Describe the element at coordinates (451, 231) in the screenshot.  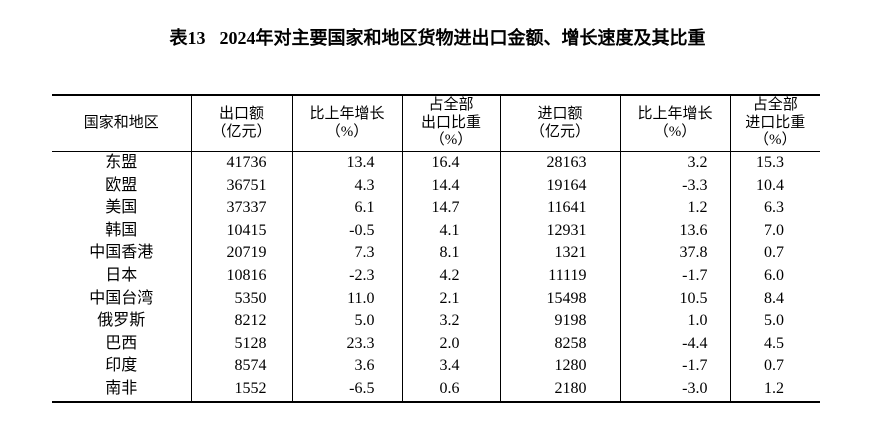
I see `cell-export-share: 4.1` at that location.